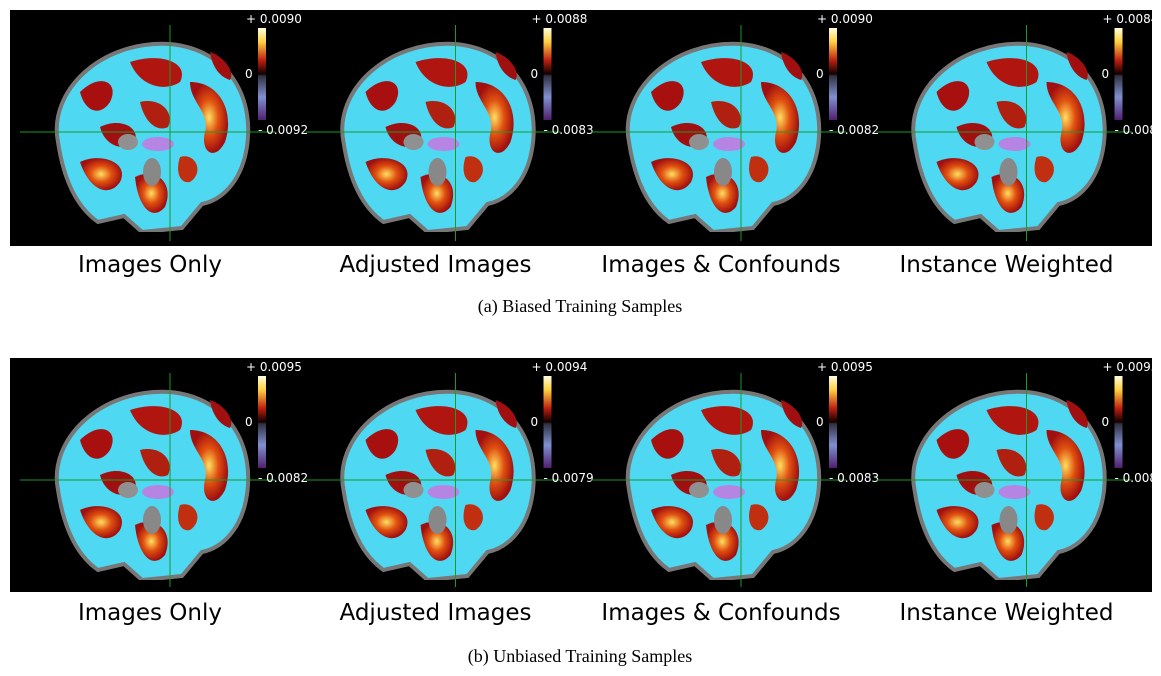  Describe the element at coordinates (1138, 130) in the screenshot. I see `colorbar-min: - 0.0085` at that location.